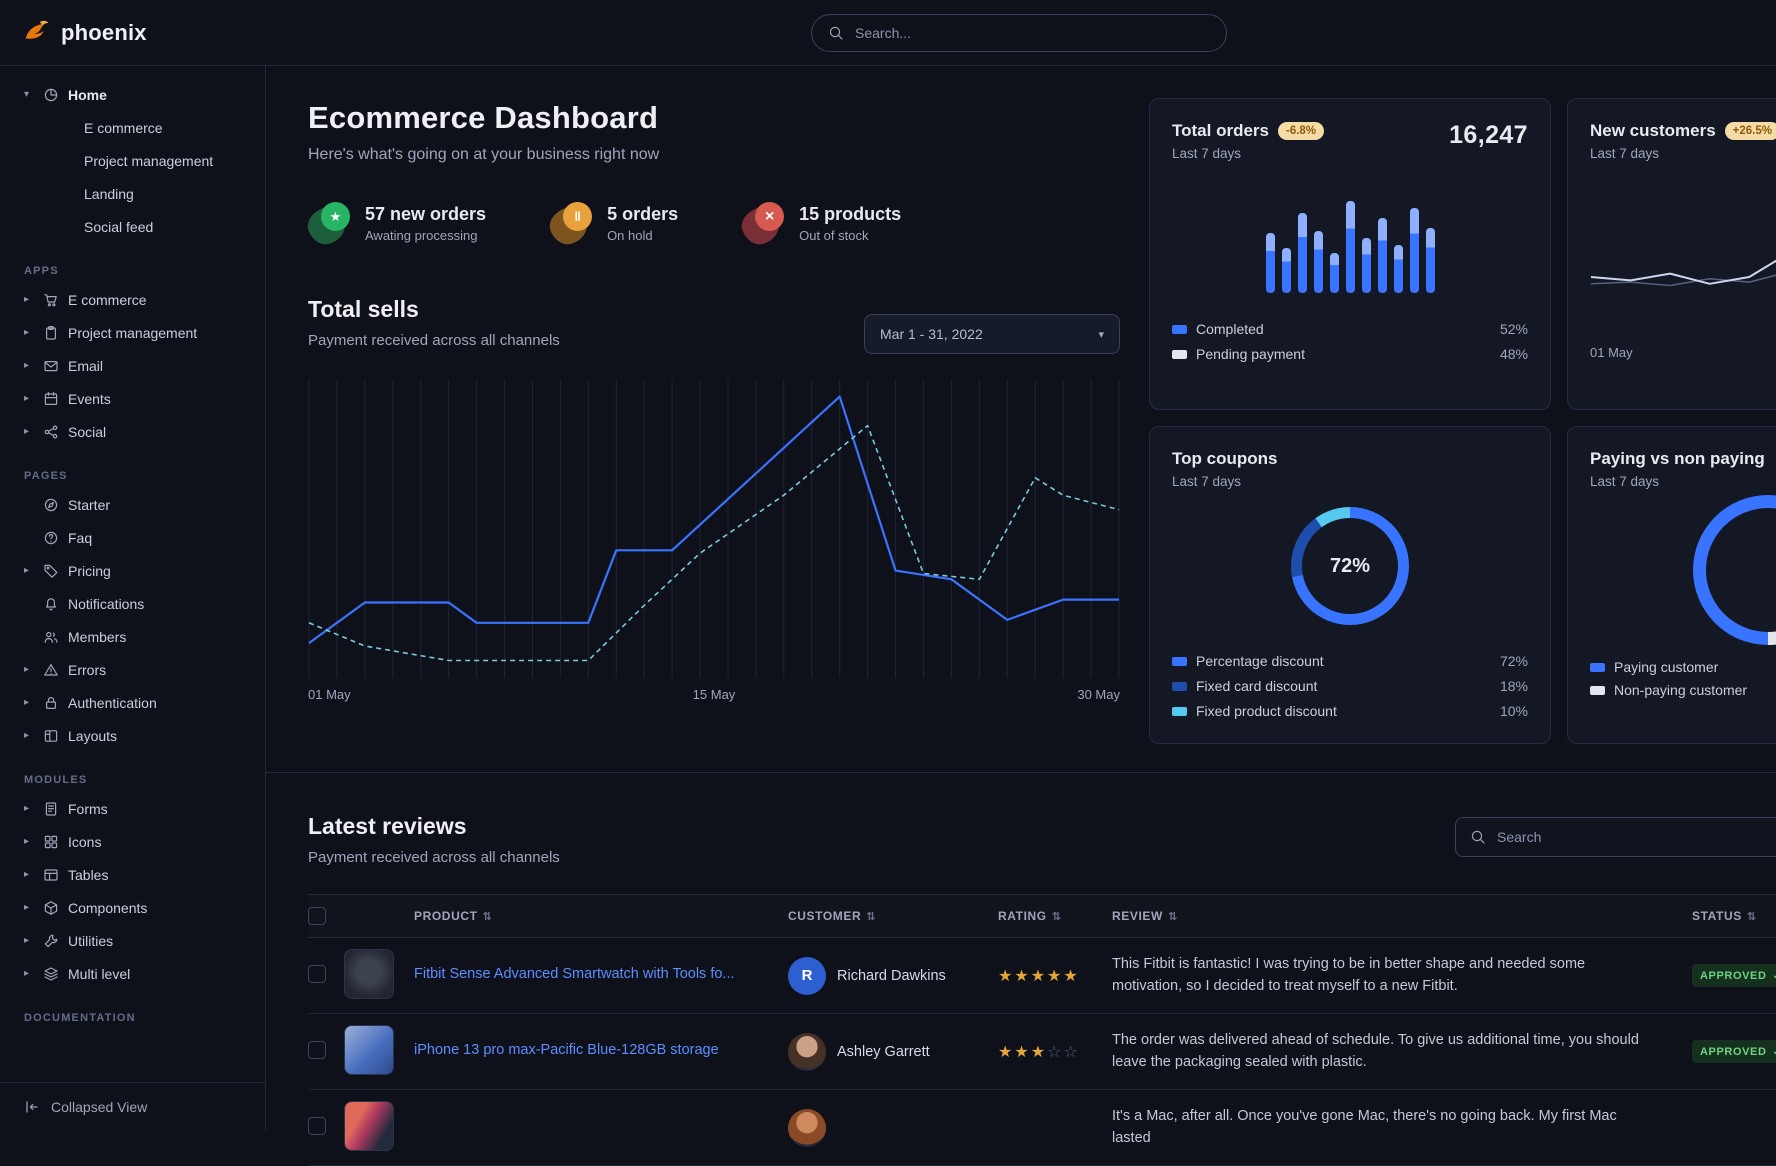  What do you see at coordinates (453, 916) in the screenshot?
I see `col-product: PRODUCT ⇅` at bounding box center [453, 916].